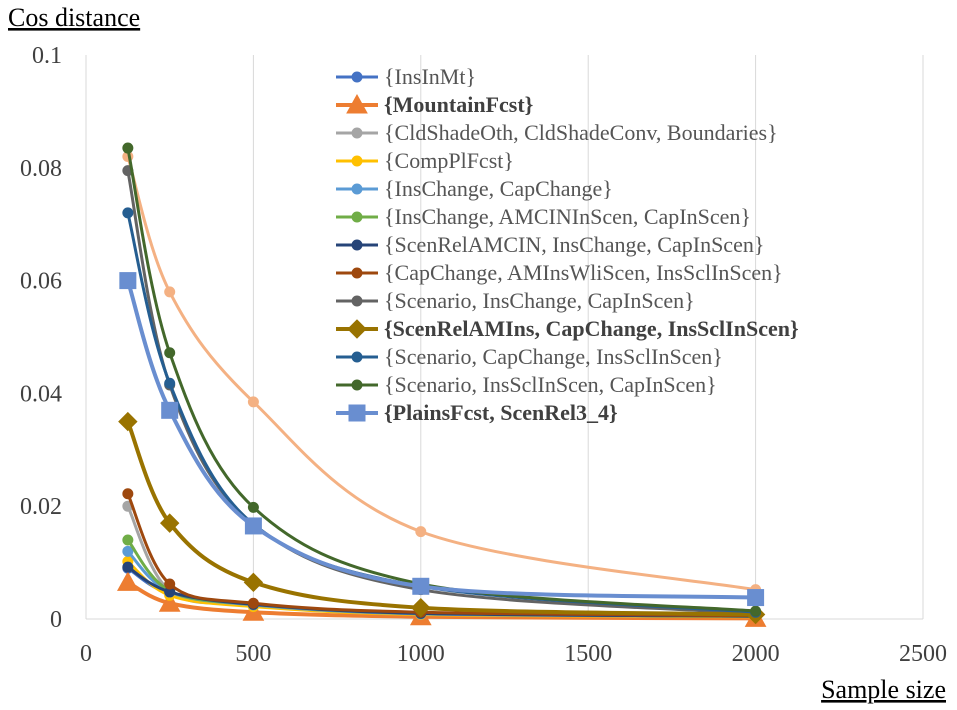 The width and height of the screenshot is (957, 710). I want to click on legend-entry: {Scenario, InsSclInScen, CapInScen}, so click(526, 384).